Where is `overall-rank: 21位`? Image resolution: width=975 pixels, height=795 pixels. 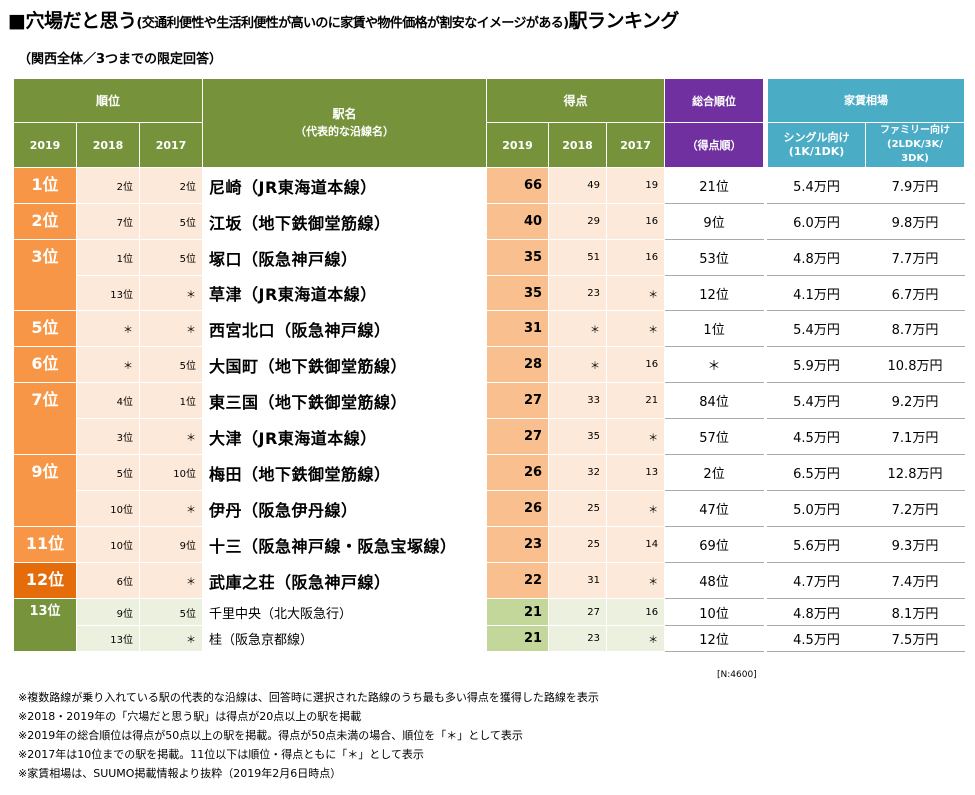
overall-rank: 21位 is located at coordinates (714, 185).